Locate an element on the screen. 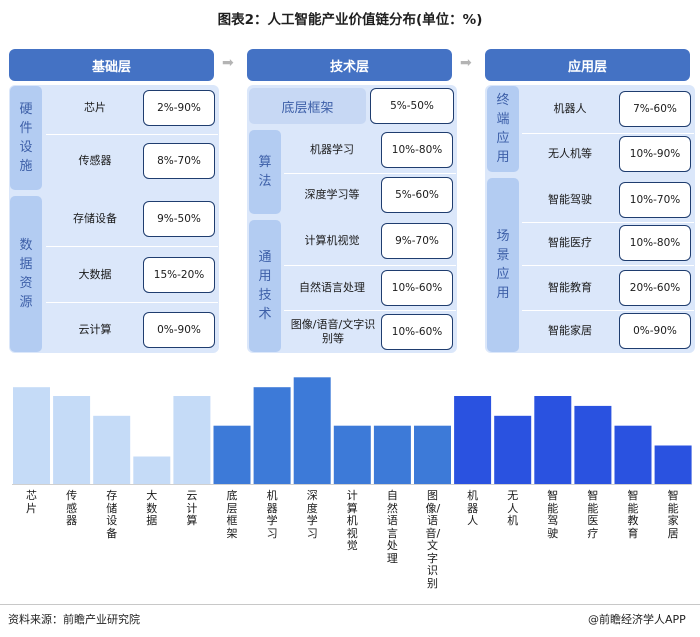  header-tech: 技术层 is located at coordinates (349, 65).